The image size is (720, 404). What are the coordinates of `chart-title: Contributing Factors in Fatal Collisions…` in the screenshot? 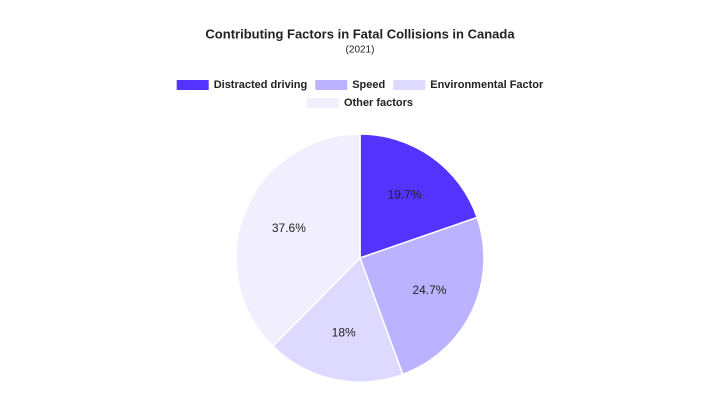 It's located at (360, 33).